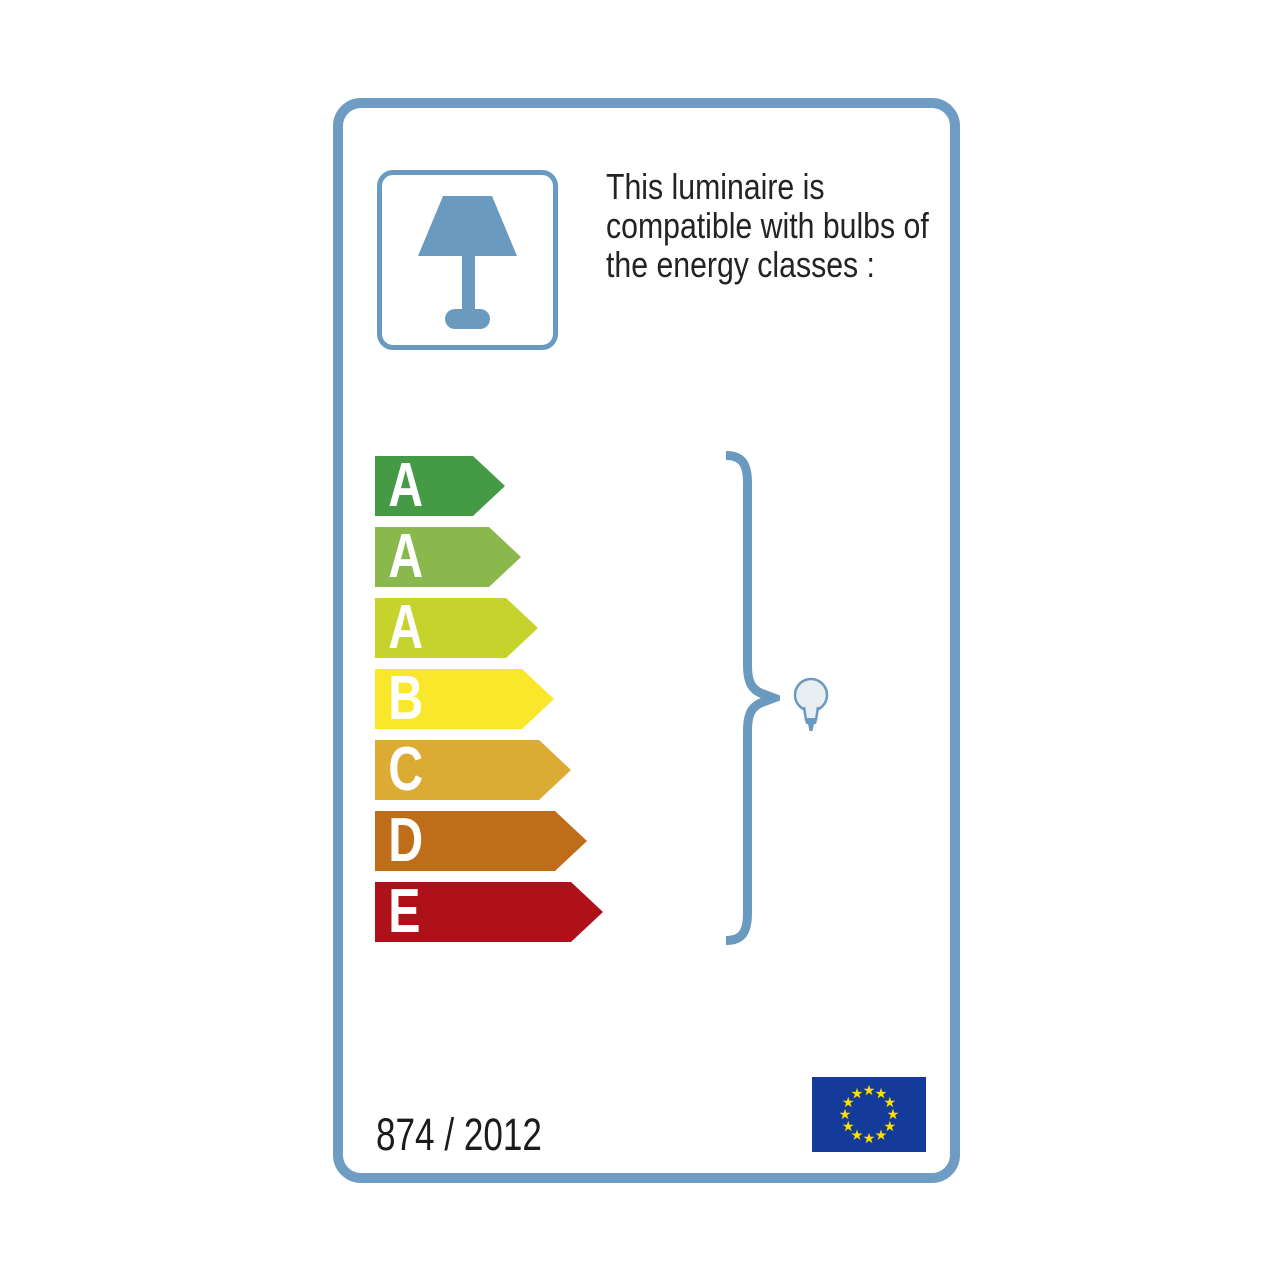 This screenshot has height=1280, width=1280. Describe the element at coordinates (767, 225) in the screenshot. I see `compatibility-text-line2: compatible with bulbs of` at that location.